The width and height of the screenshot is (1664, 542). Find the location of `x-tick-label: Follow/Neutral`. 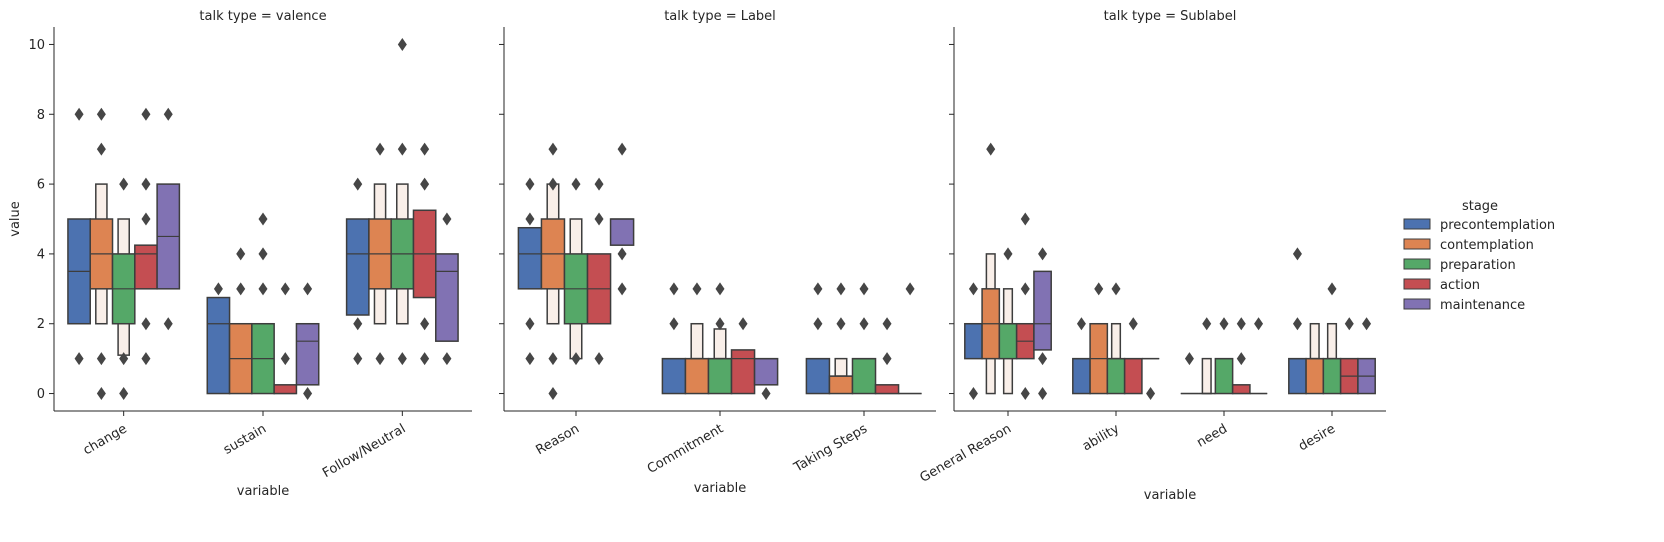

x-tick-label: Follow/Neutral is located at coordinates (364, 451).